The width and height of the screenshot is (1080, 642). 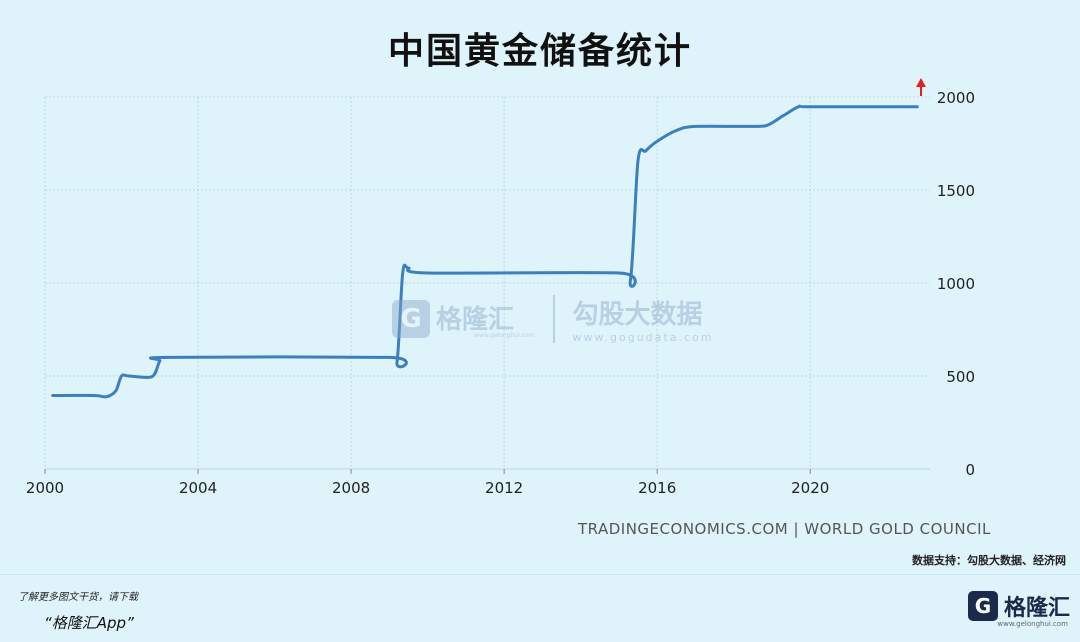 What do you see at coordinates (989, 560) in the screenshot?
I see `data-support: 数据支持：勾股大数据、经济网` at bounding box center [989, 560].